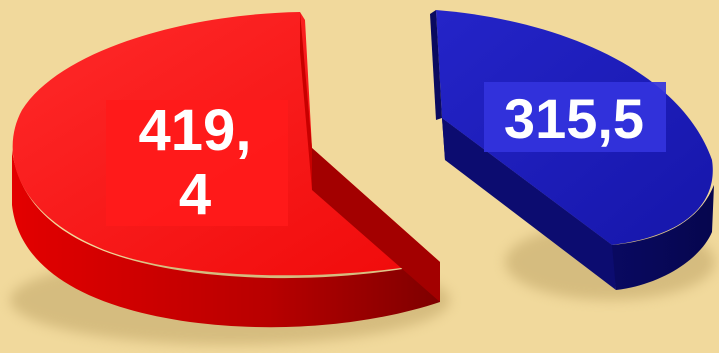 This screenshot has width=719, height=353. I want to click on data-label-red-line1: 419,, so click(195, 130).